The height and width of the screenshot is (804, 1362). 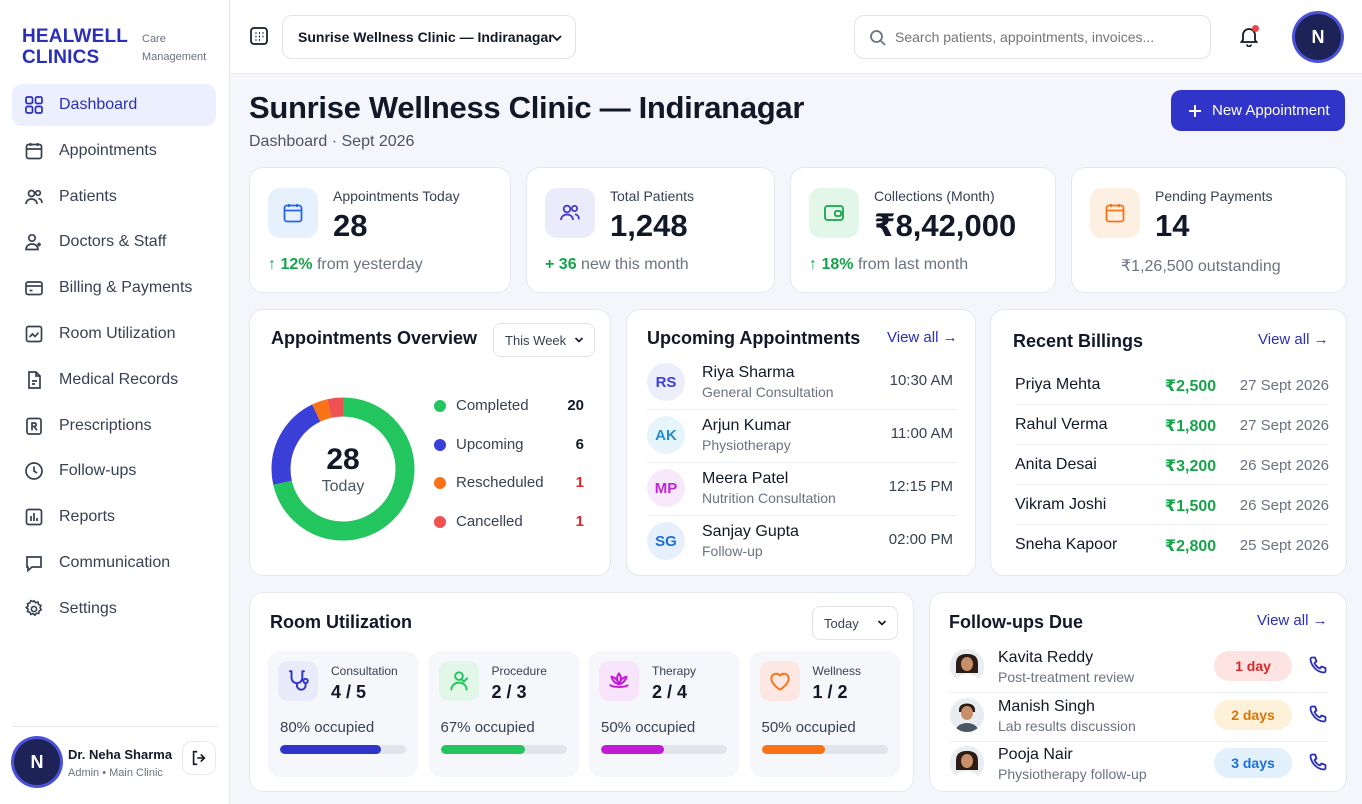 I want to click on stethoscope-icon, so click(x=298, y=680).